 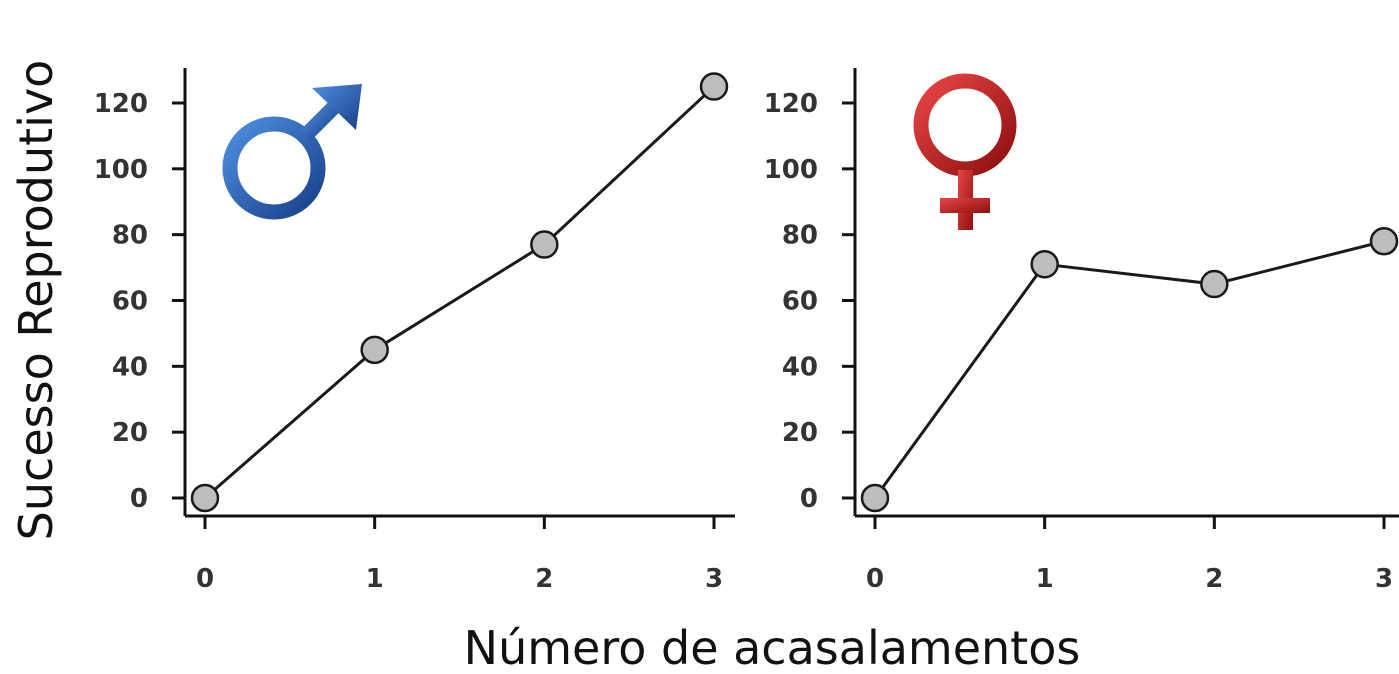 What do you see at coordinates (292, 152) in the screenshot?
I see `male-symbol-icon` at bounding box center [292, 152].